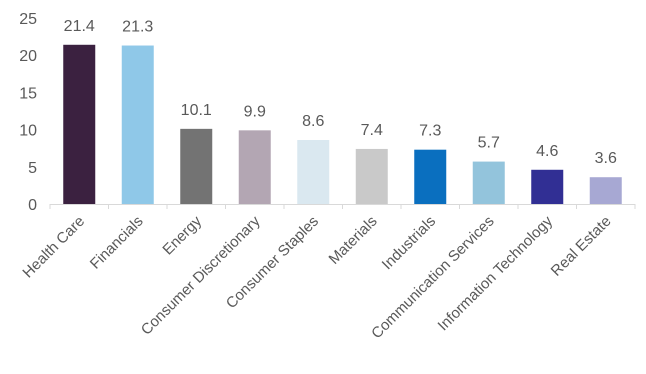 This screenshot has height=374, width=646. I want to click on x-tick-label: Information Technology, so click(496, 273).